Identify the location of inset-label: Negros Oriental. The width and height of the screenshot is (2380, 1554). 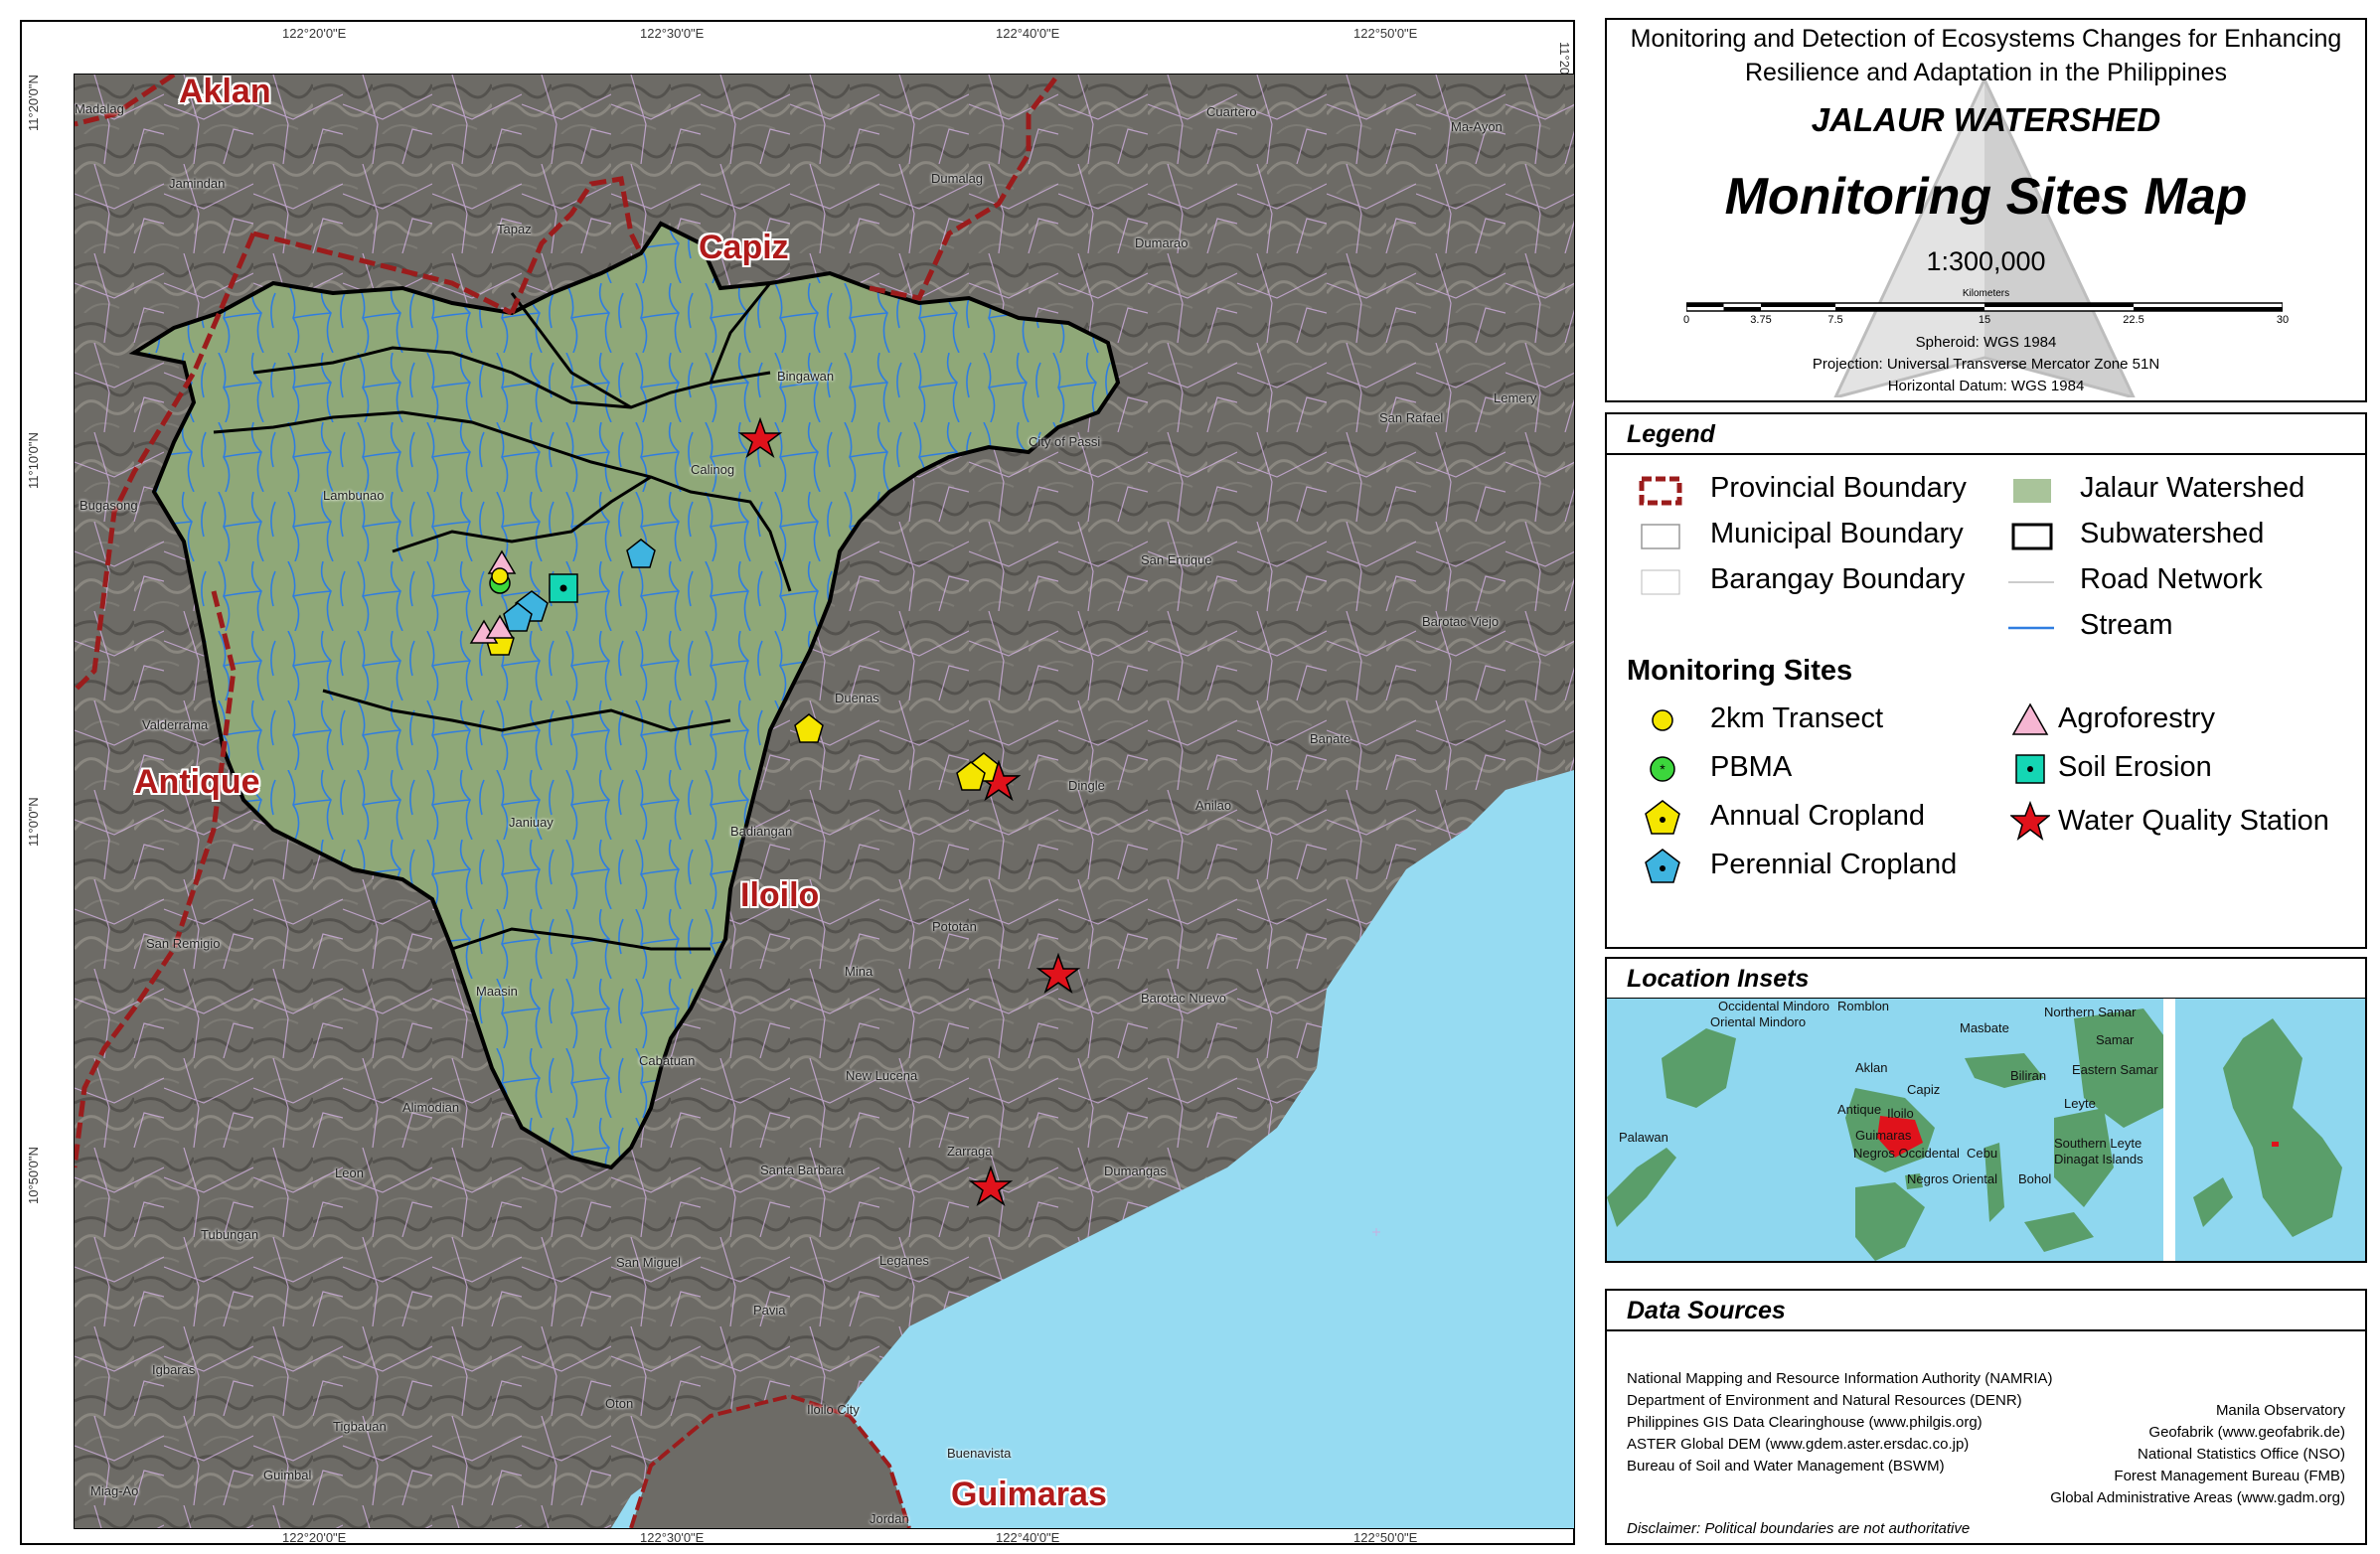
(1952, 1178).